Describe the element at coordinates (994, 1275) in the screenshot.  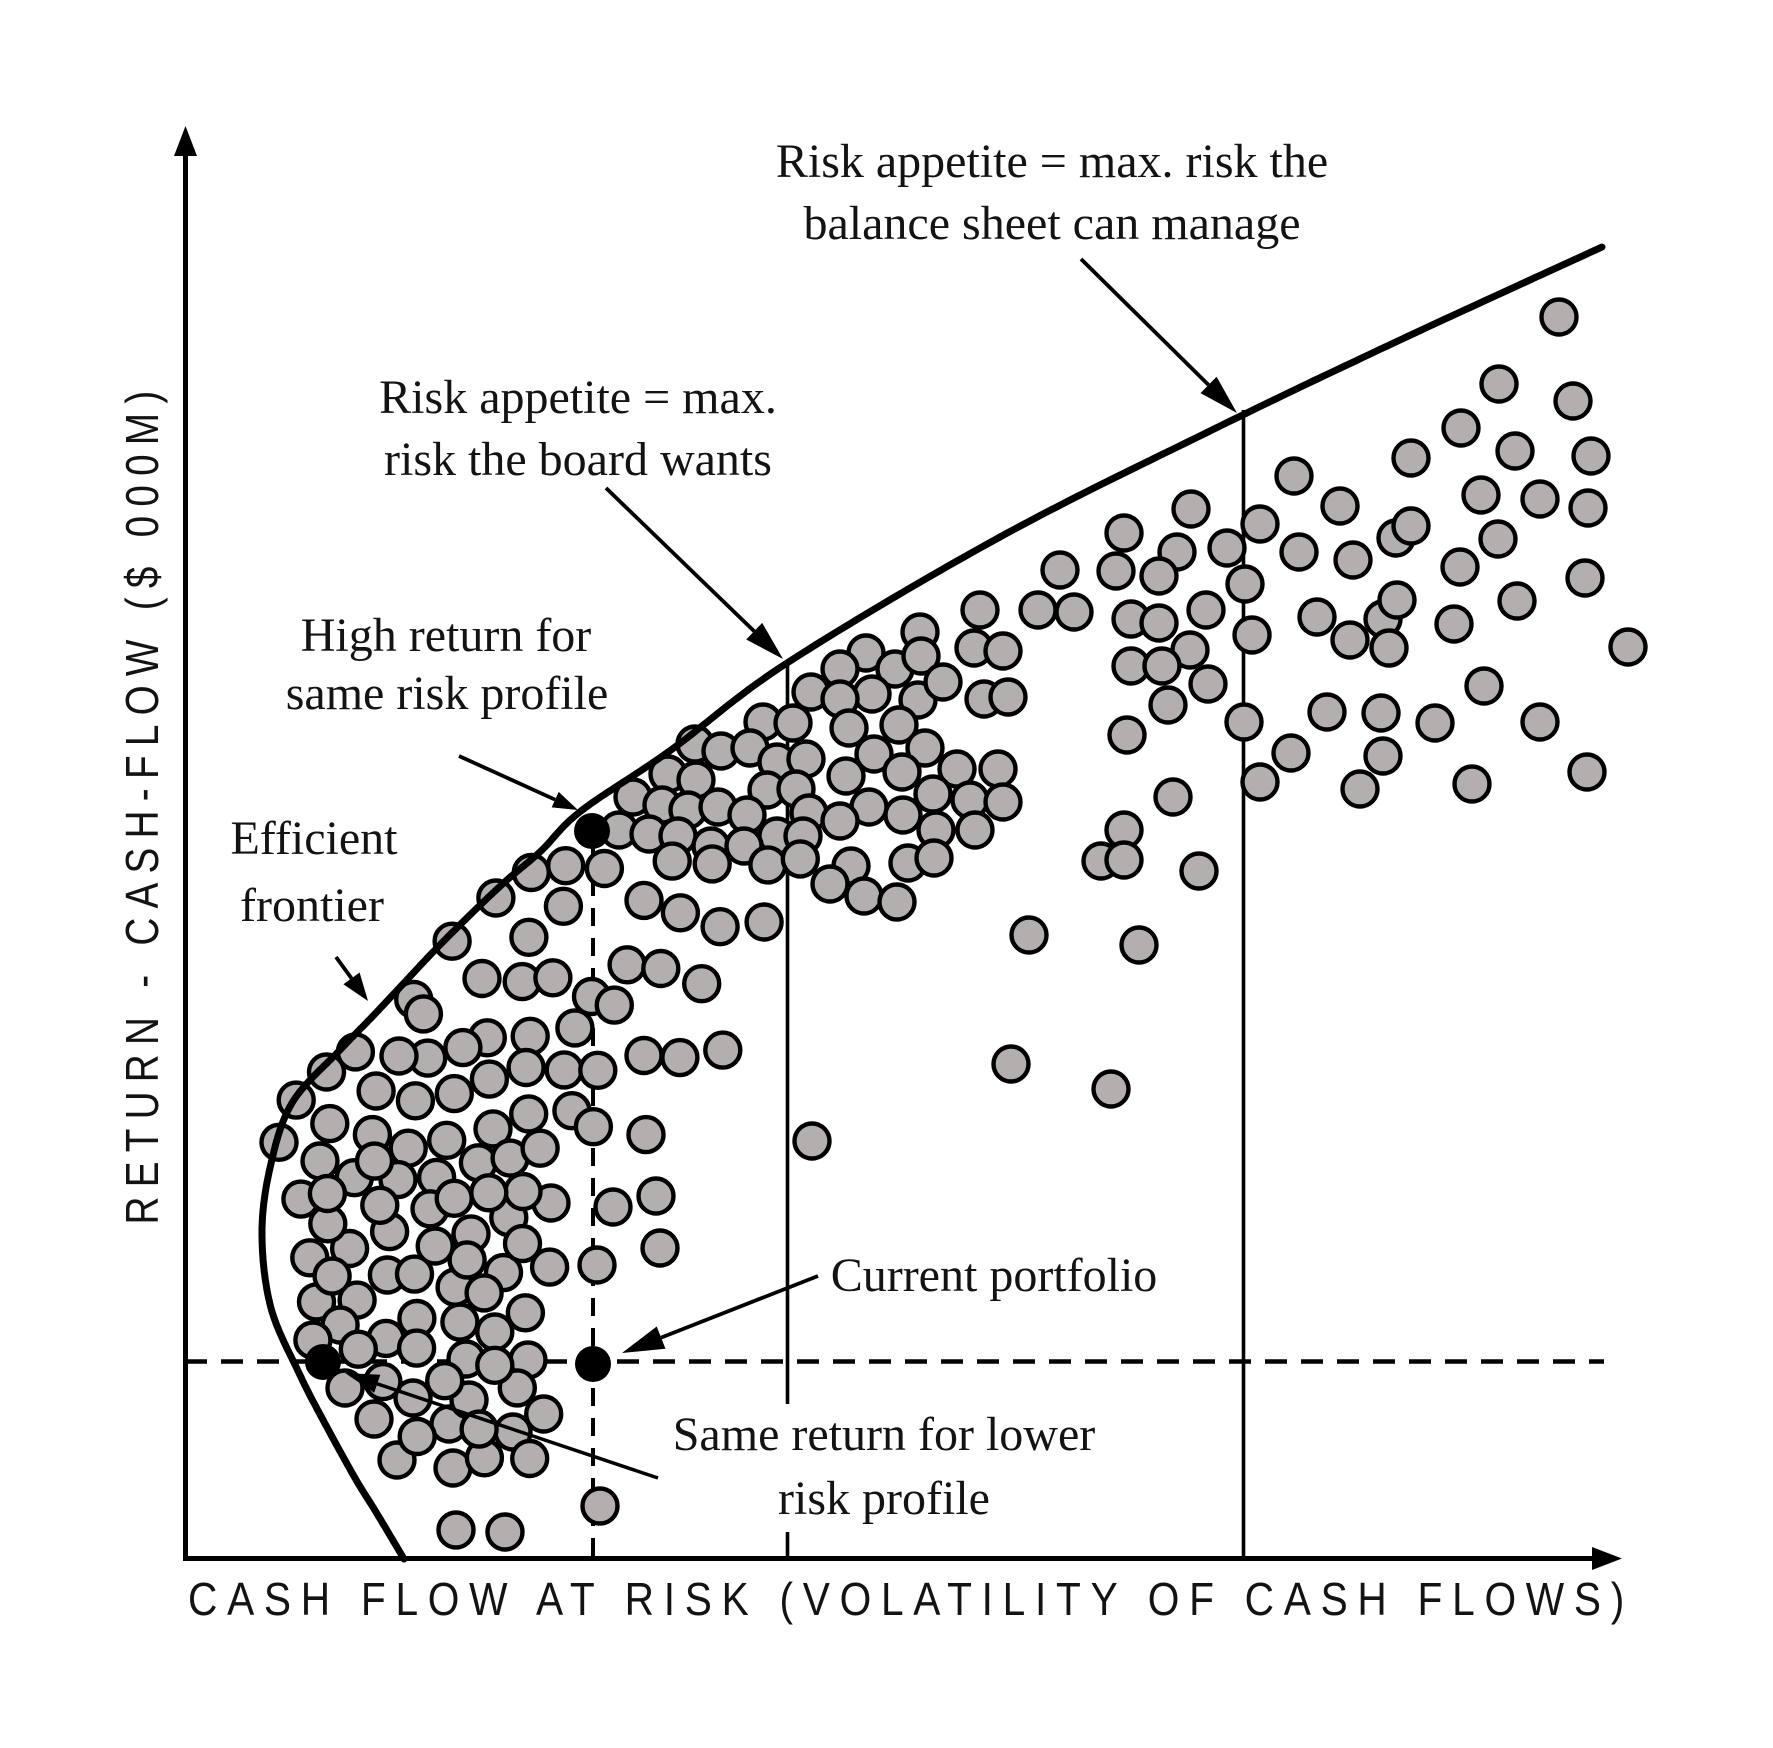
I see `svg-text: Current portfolio` at that location.